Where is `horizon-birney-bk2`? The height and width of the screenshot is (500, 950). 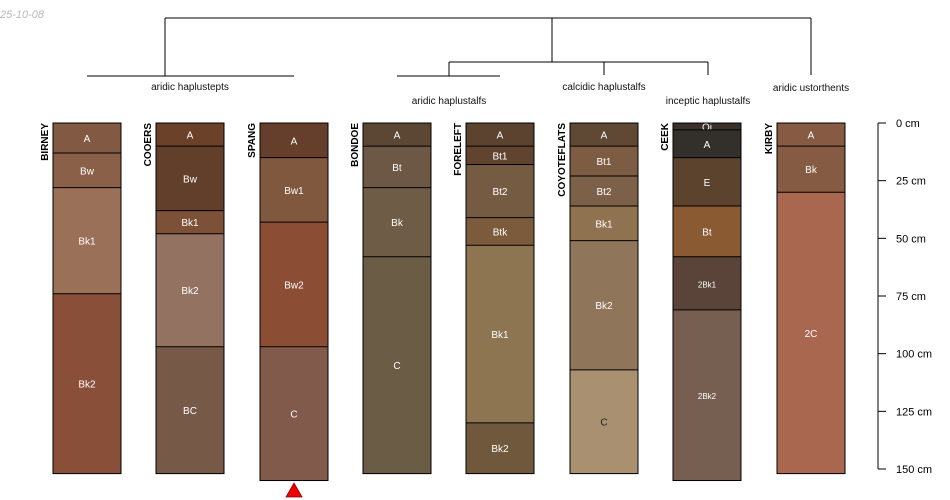 horizon-birney-bk2 is located at coordinates (87, 383).